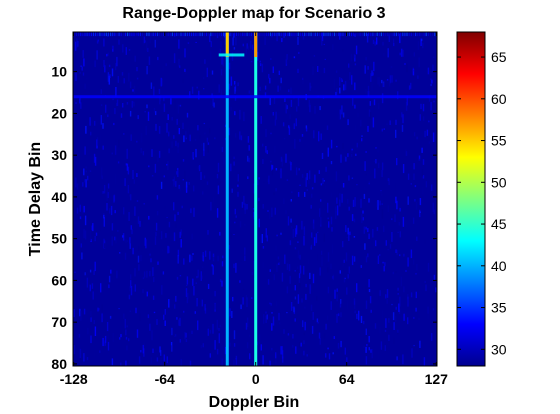  What do you see at coordinates (59, 322) in the screenshot?
I see `y-tick-label: 70` at bounding box center [59, 322].